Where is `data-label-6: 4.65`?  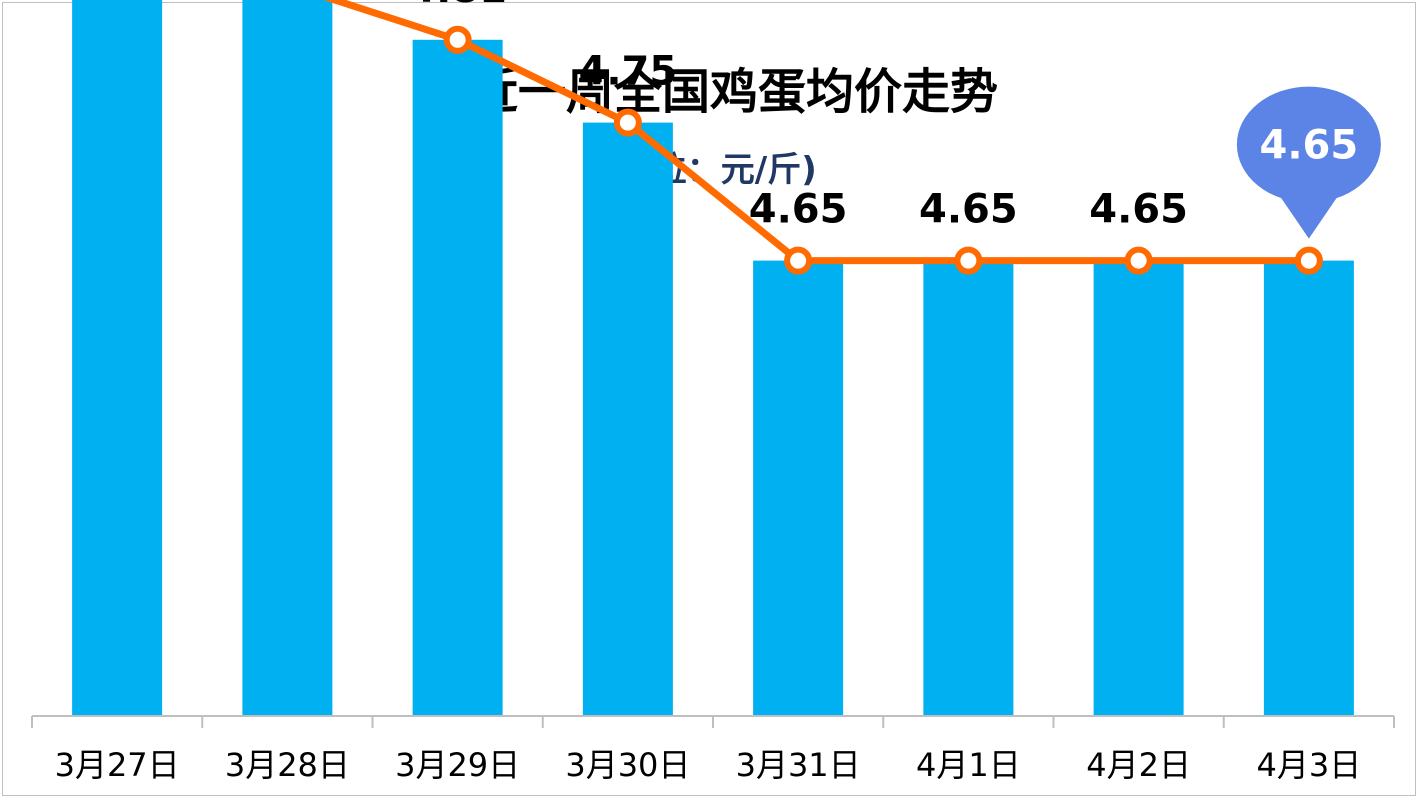 data-label-6: 4.65 is located at coordinates (1138, 210).